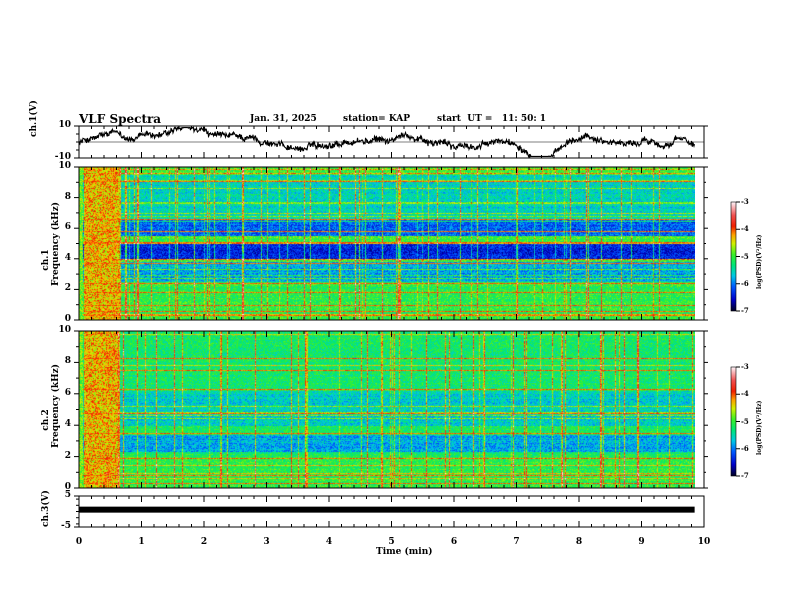 The height and width of the screenshot is (612, 792). Describe the element at coordinates (745, 310) in the screenshot. I see `ch1-colorbar-tick-label: -7` at that location.